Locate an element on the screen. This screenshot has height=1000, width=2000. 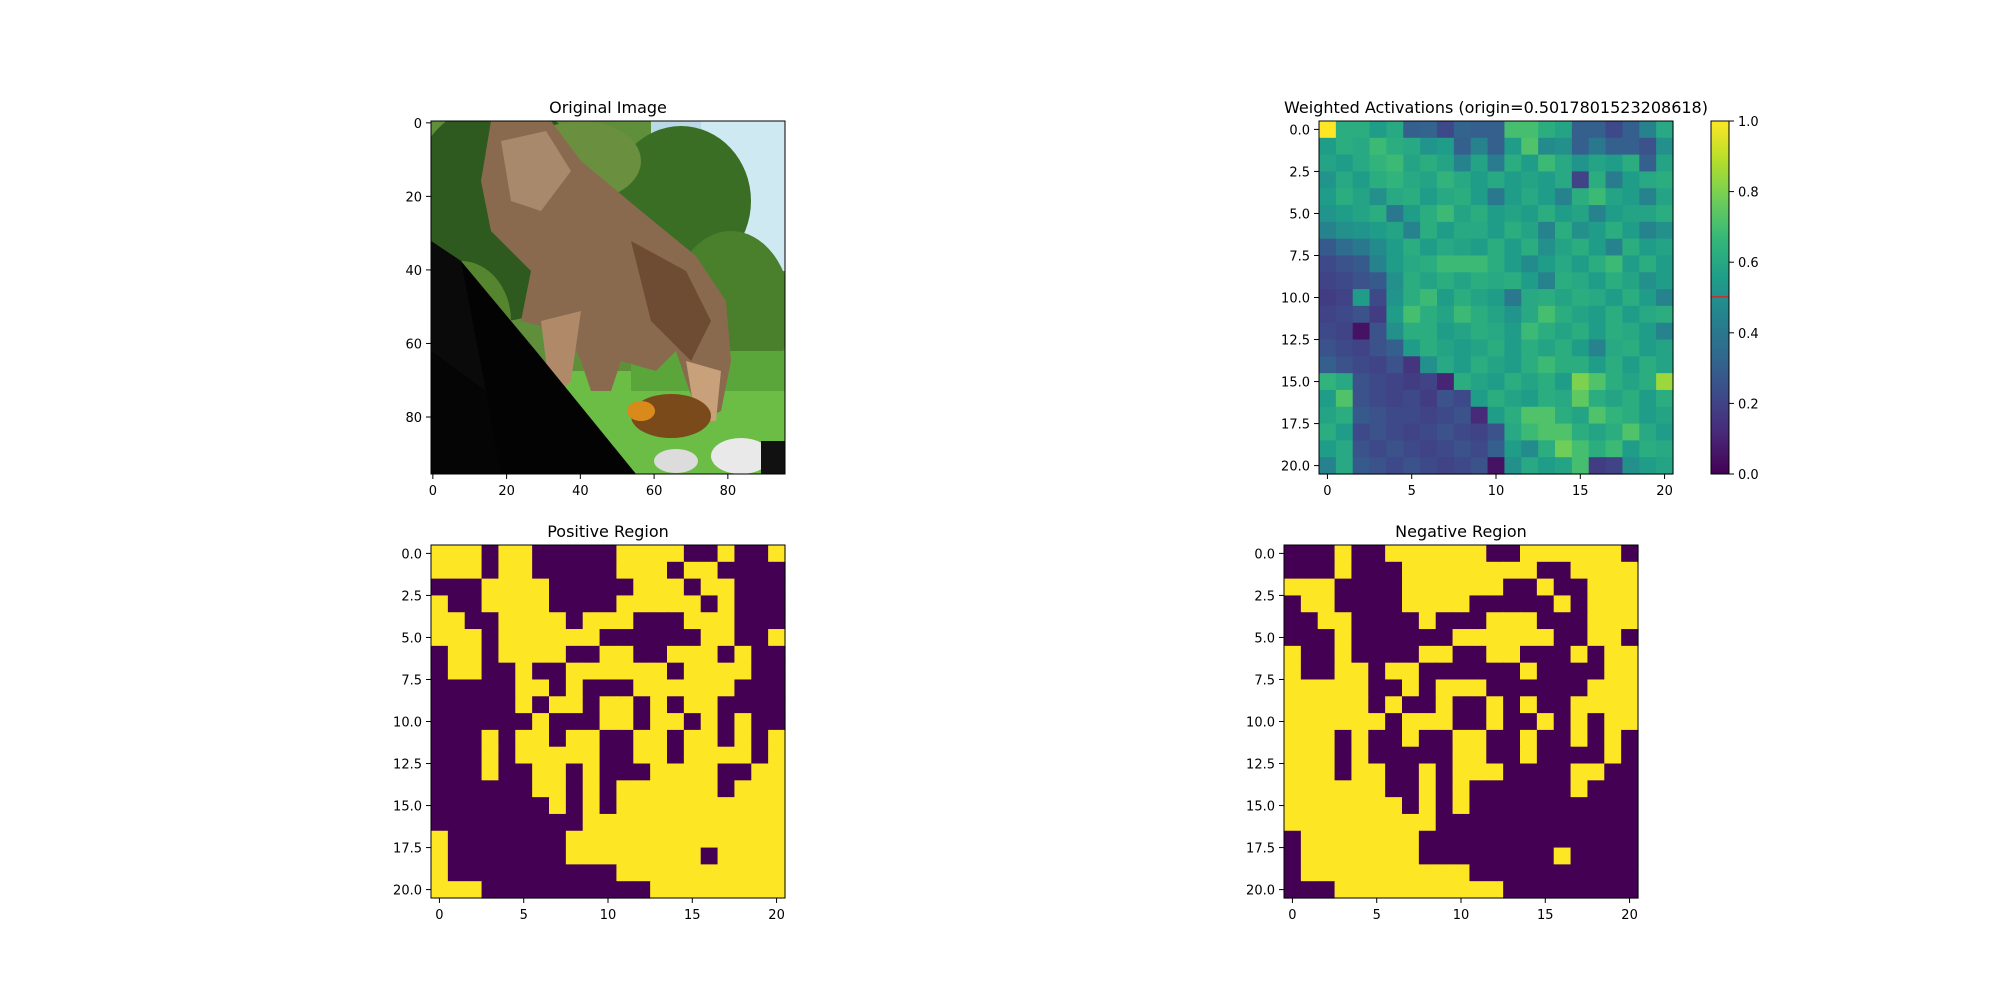
y-tick-label: 12.5 is located at coordinates (1295, 341).